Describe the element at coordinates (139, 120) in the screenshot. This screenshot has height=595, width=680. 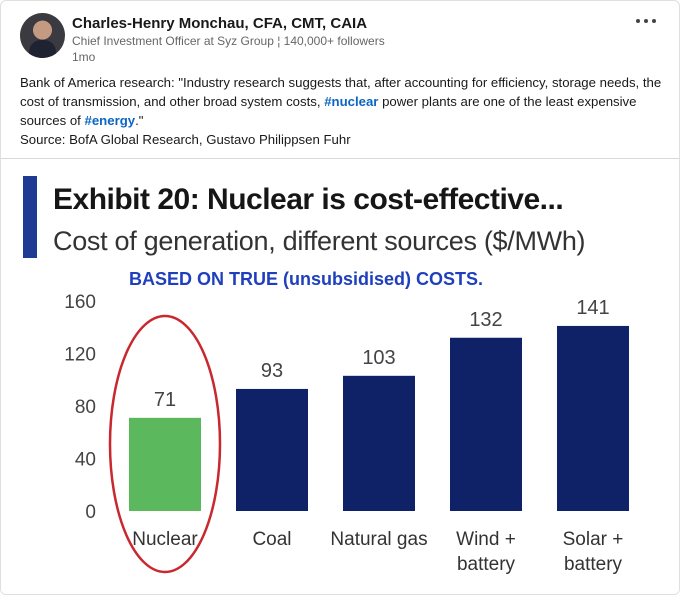
I see `post-text-part: ."` at that location.